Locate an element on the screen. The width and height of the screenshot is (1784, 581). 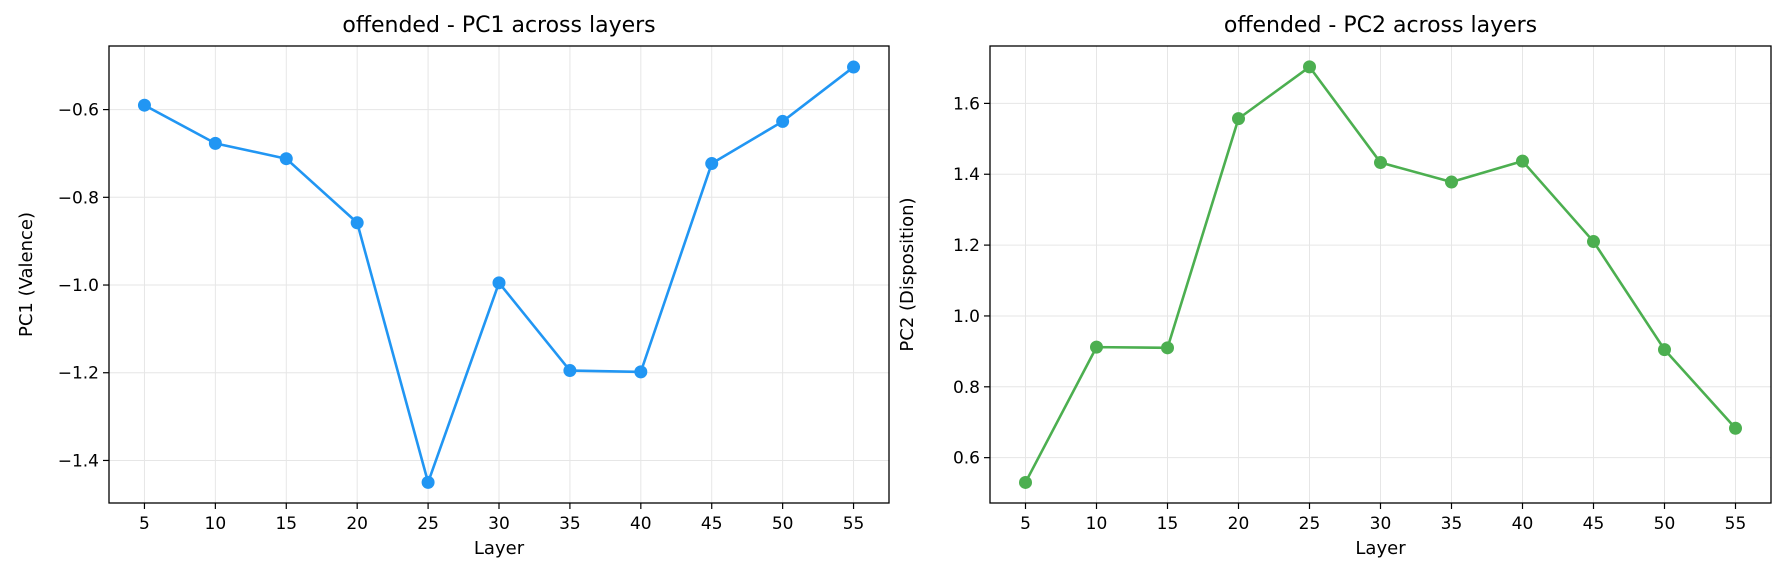
chart-title: offended - PC2 across layers is located at coordinates (1380, 25).